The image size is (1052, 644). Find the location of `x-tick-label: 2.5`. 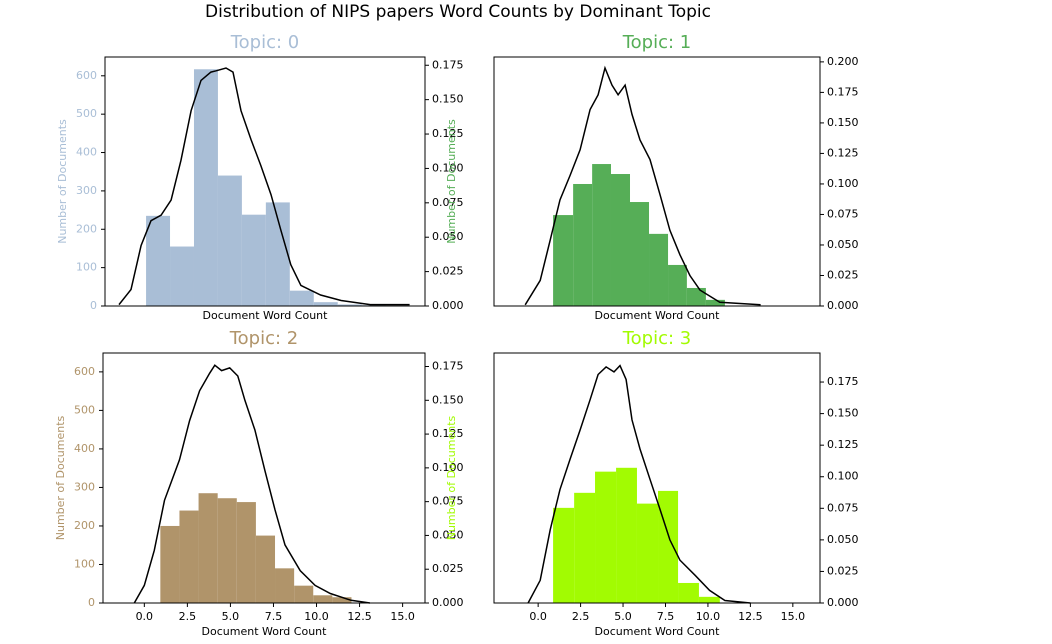

x-tick-label: 2.5 is located at coordinates (188, 616).